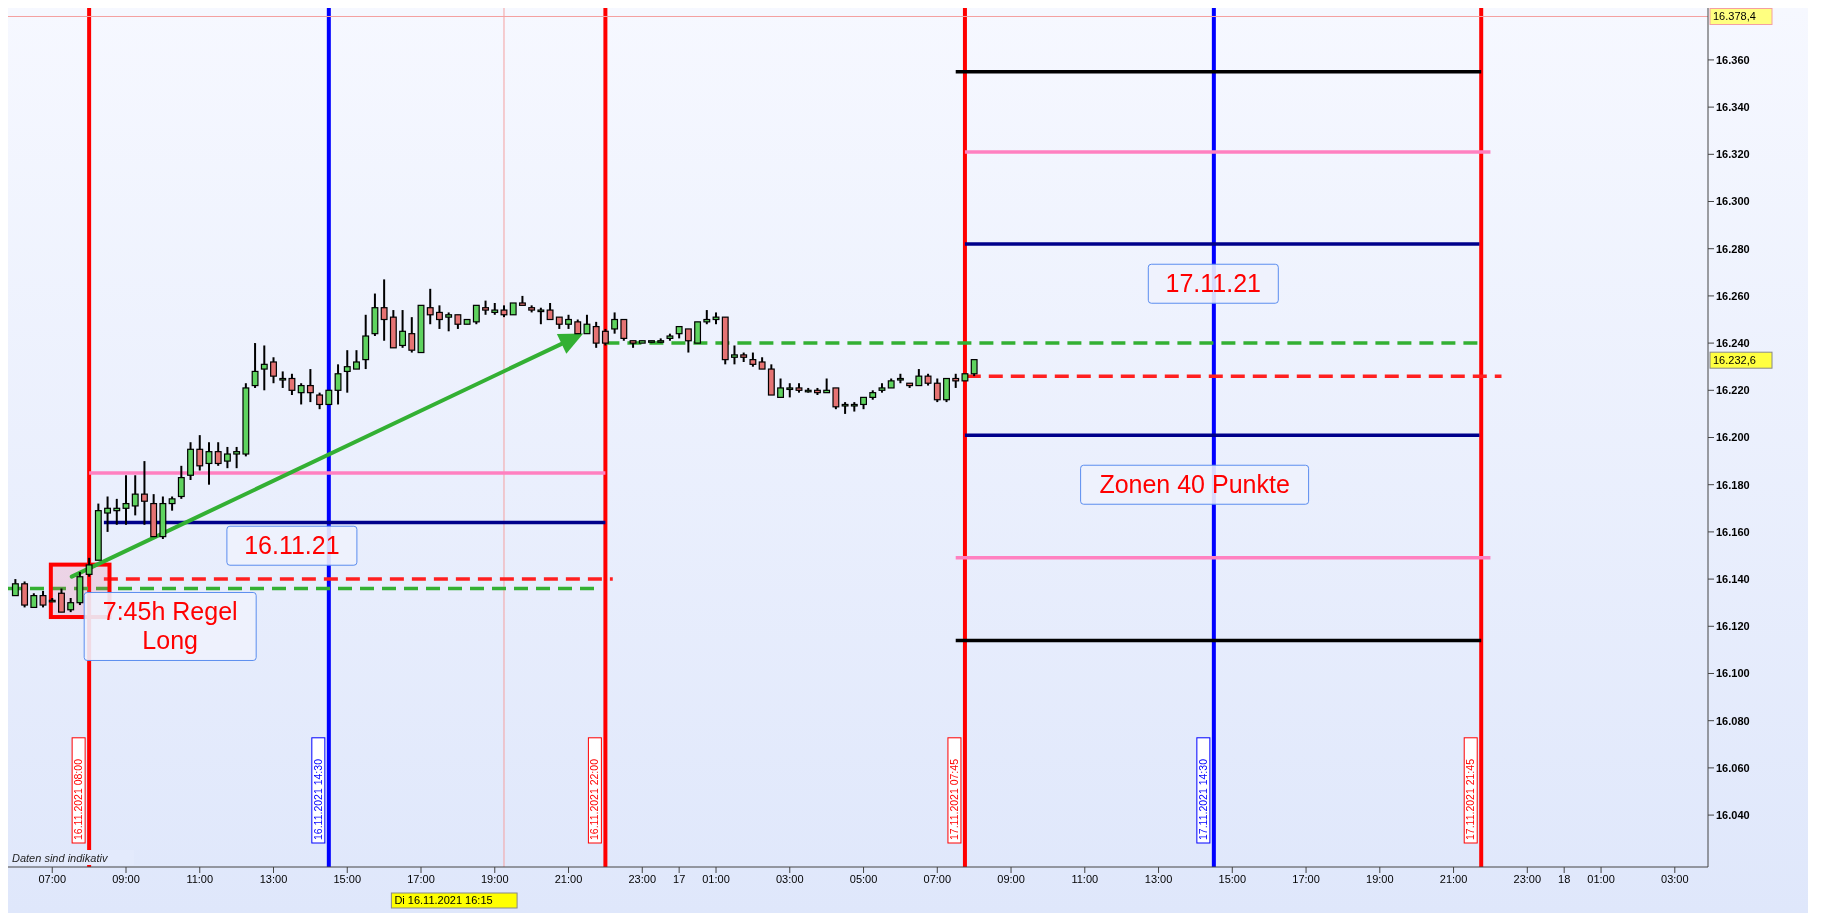 This screenshot has height=921, width=1823. What do you see at coordinates (1733, 579) in the screenshot?
I see `y-tick-label: 16.140` at bounding box center [1733, 579].